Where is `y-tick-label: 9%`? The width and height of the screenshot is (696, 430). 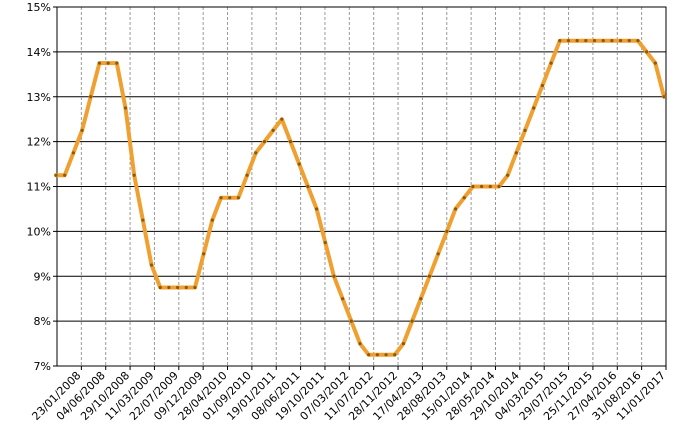
y-tick-label: 9% is located at coordinates (42, 276).